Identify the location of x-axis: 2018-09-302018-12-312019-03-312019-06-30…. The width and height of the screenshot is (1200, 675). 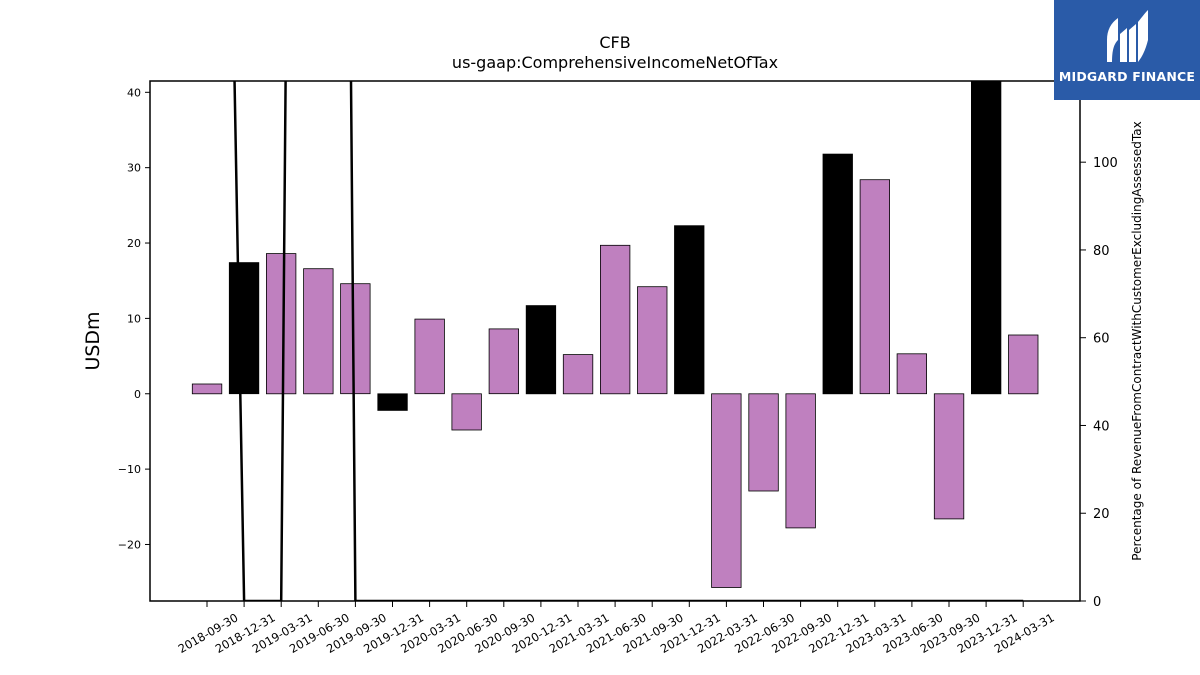
(616, 628).